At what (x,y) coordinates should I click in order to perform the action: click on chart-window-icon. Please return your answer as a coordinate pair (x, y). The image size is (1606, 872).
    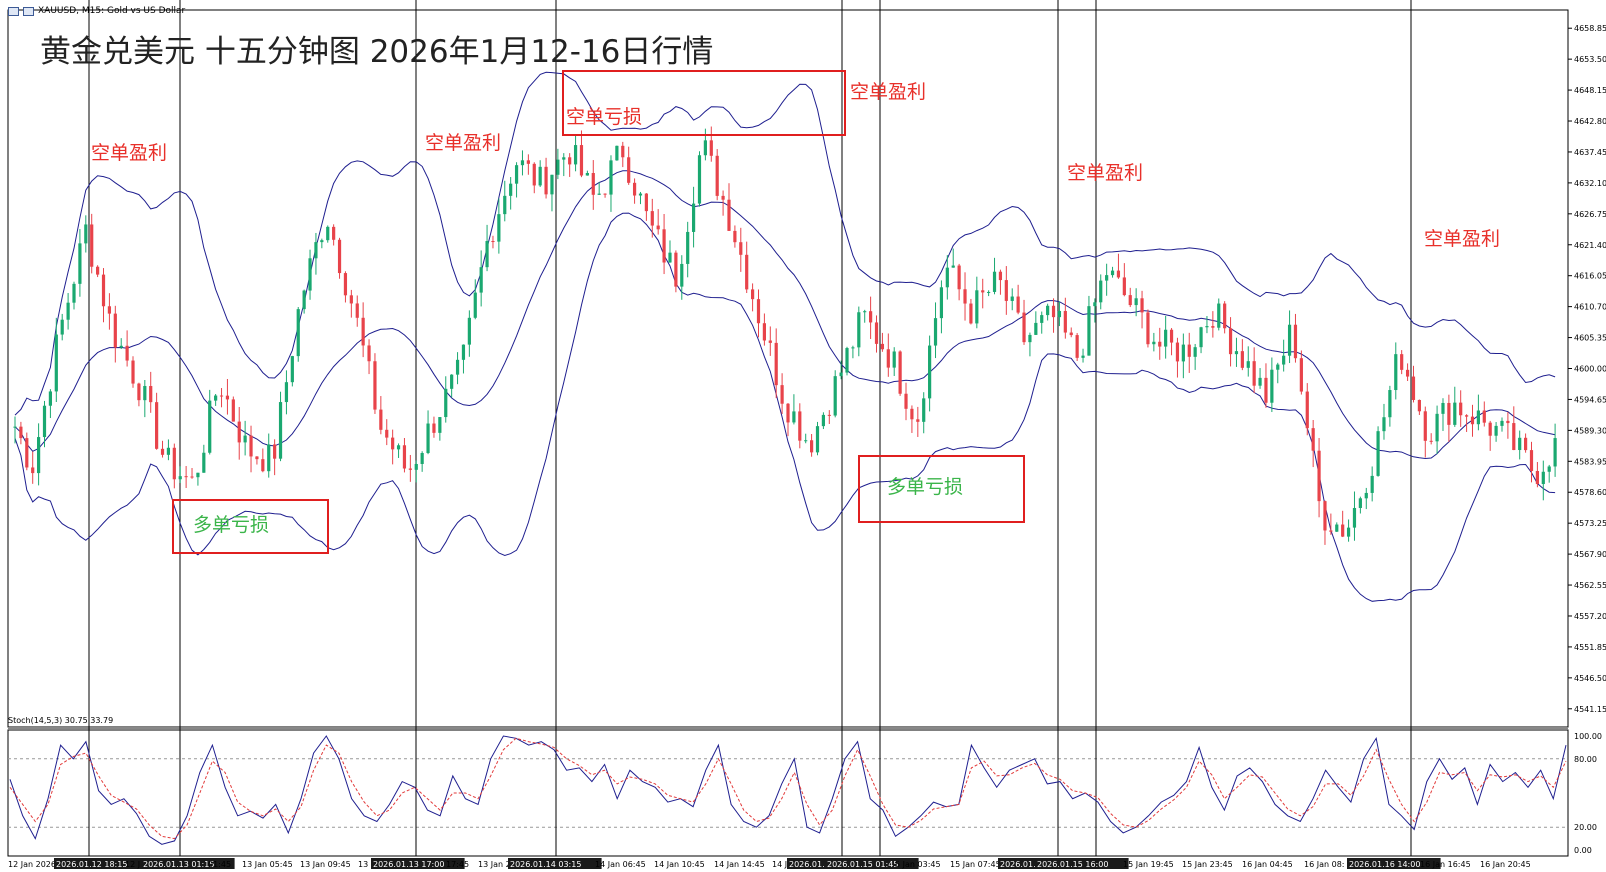
    Looking at the image, I should click on (13, 11).